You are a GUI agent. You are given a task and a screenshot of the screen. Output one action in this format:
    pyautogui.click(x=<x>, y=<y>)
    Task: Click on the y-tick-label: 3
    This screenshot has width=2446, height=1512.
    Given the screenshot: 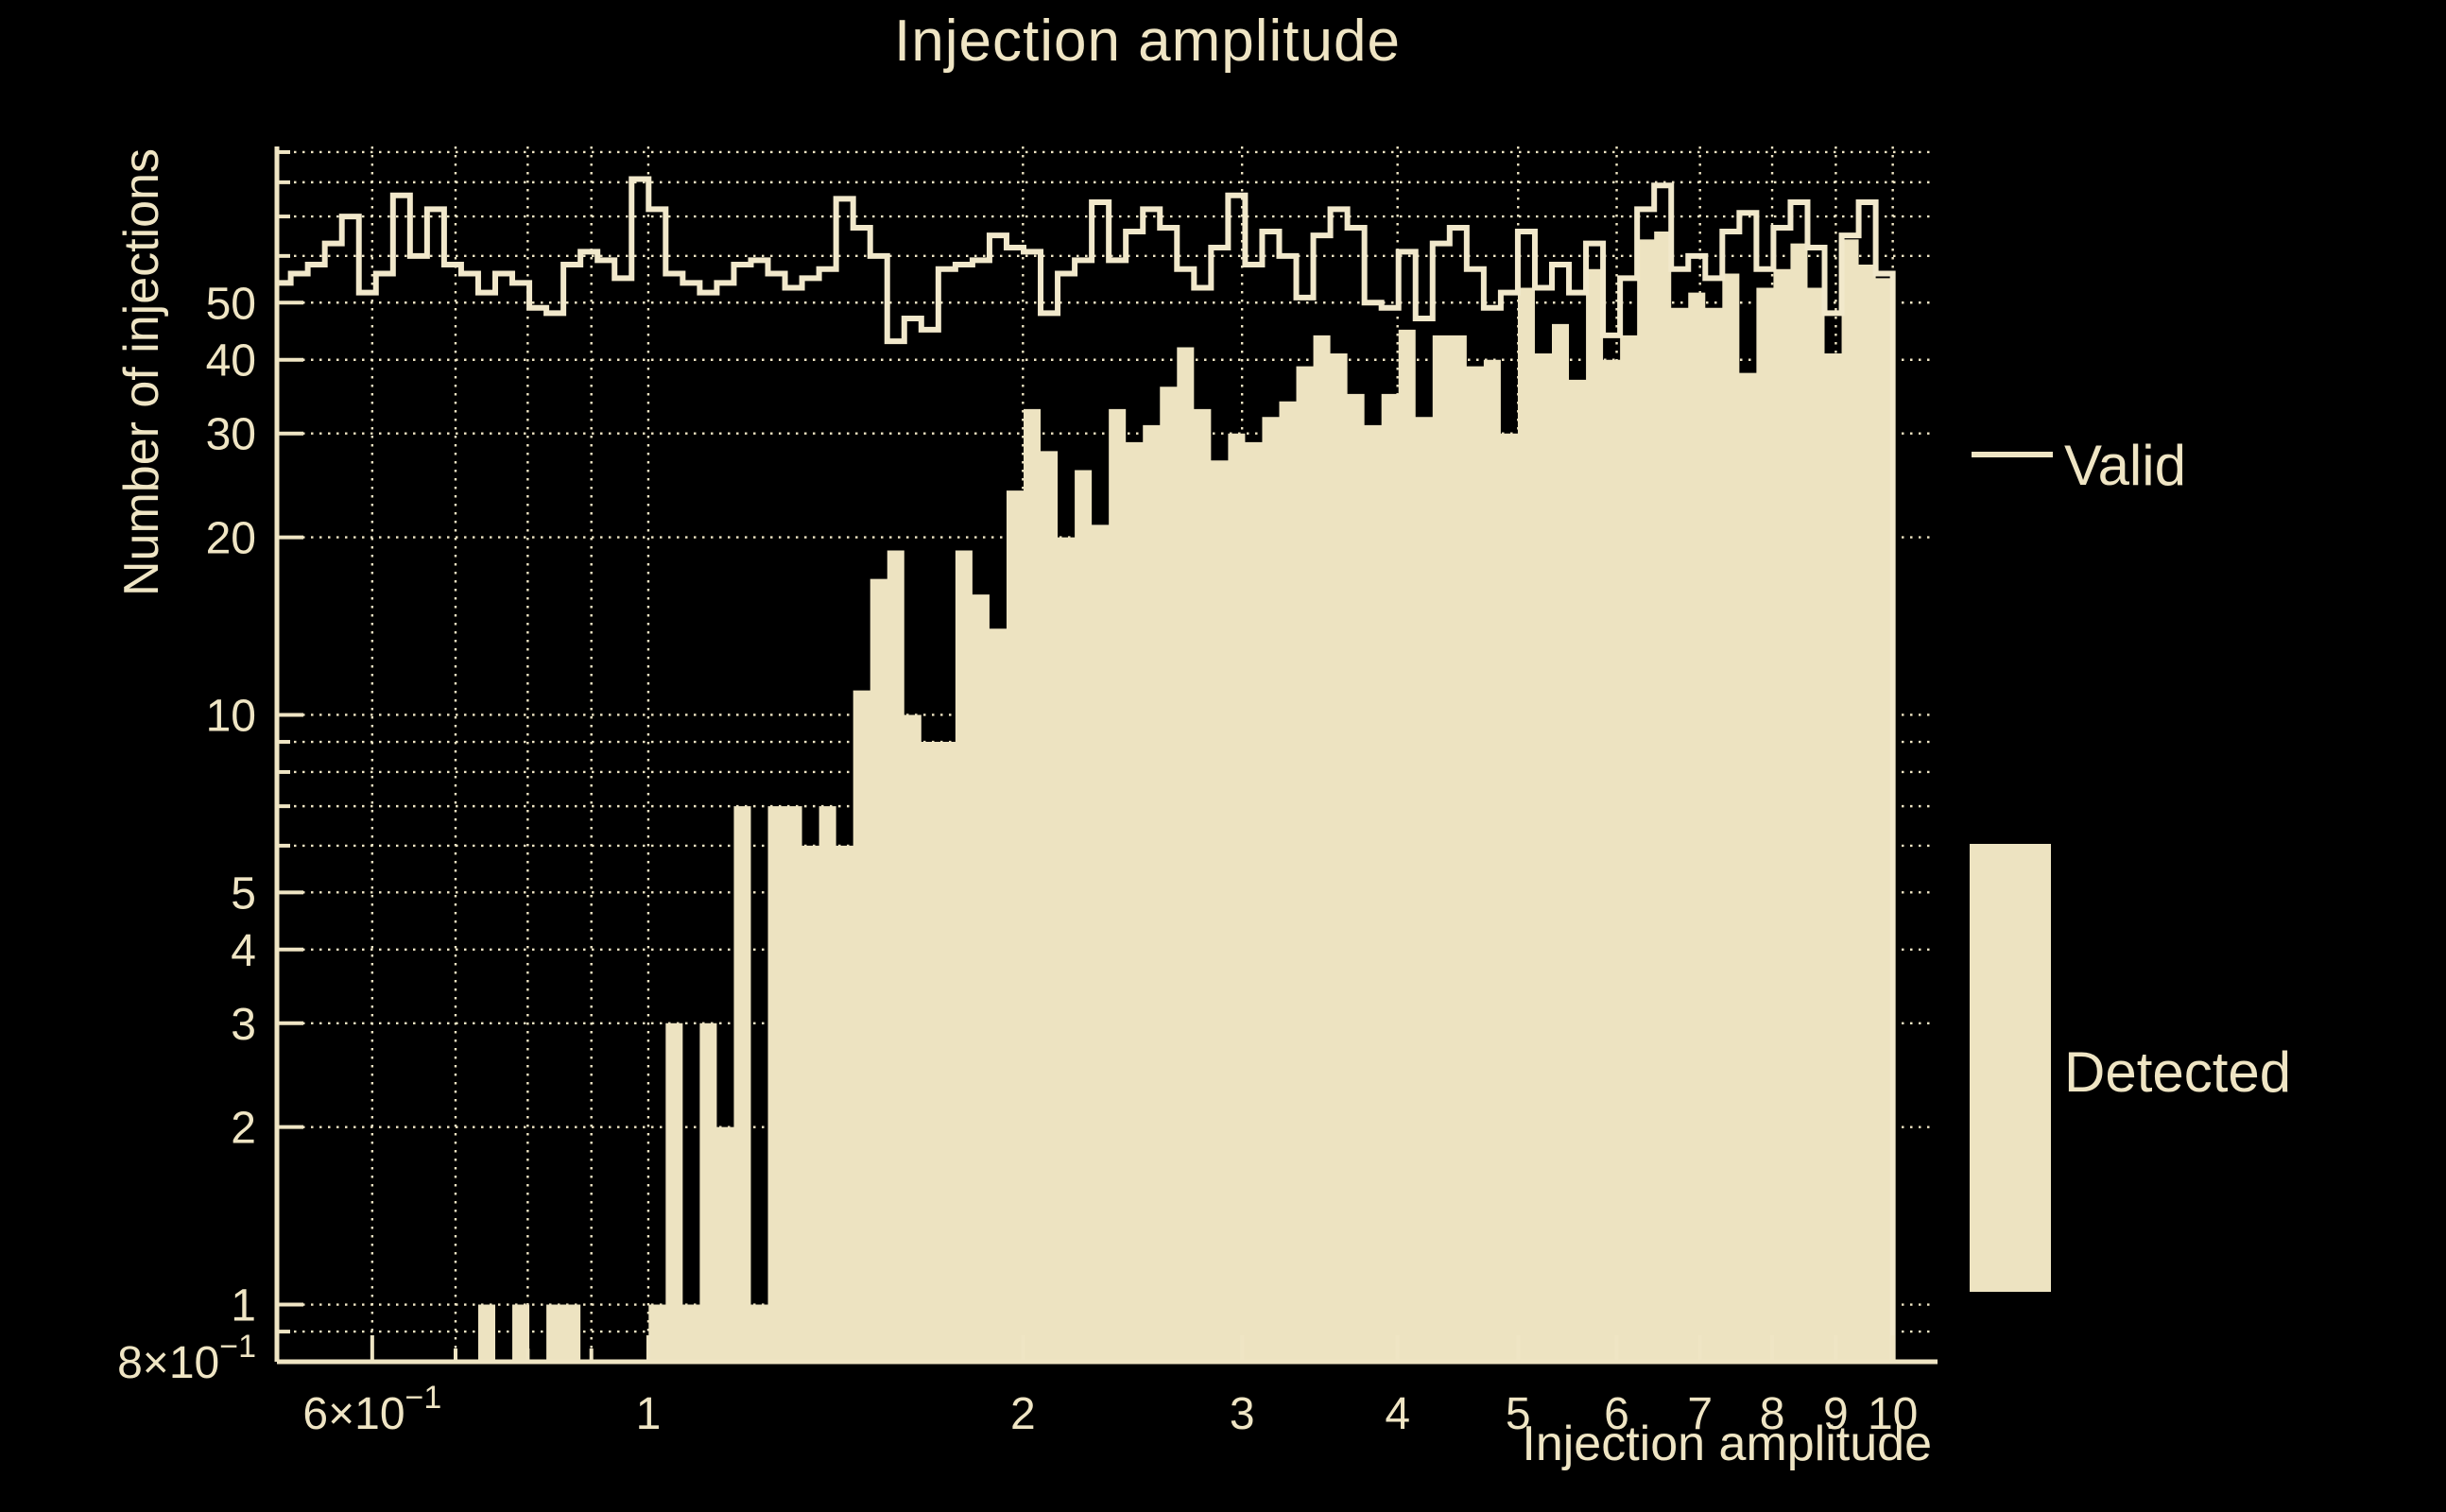 What is the action you would take?
    pyautogui.click(x=243, y=1025)
    